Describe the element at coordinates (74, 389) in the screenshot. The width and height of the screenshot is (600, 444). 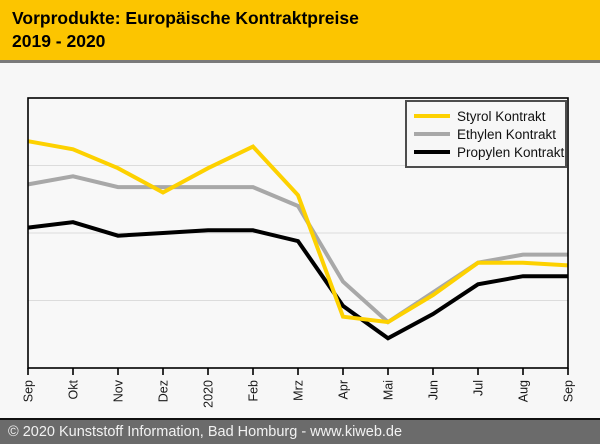
I see `x-tick-label: Okt` at that location.